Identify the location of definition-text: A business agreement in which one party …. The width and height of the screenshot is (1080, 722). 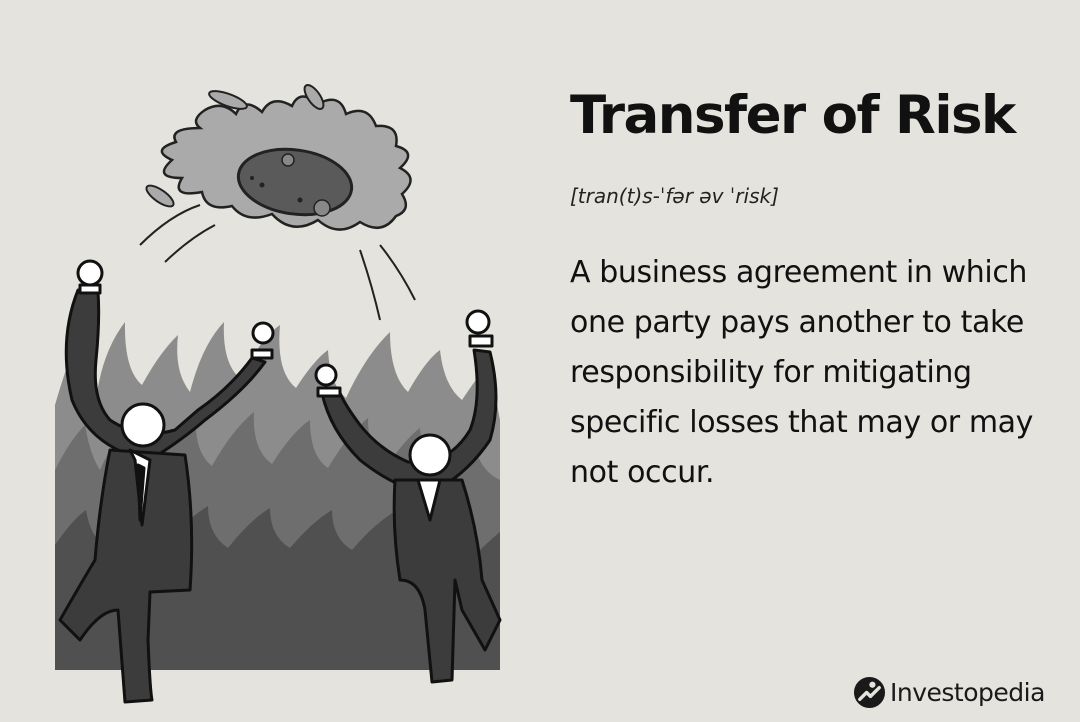
(802, 372).